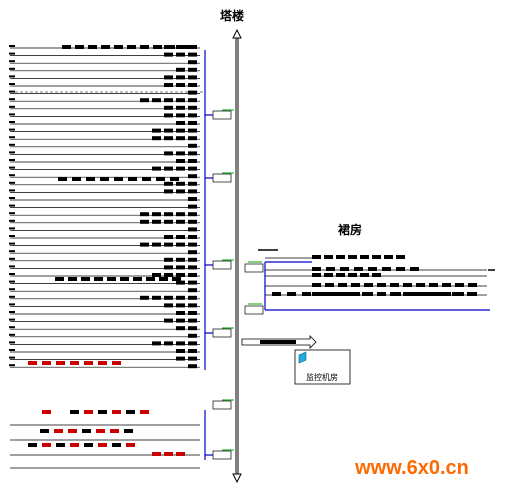  What do you see at coordinates (302, 357) in the screenshot?
I see `server-icon` at bounding box center [302, 357].